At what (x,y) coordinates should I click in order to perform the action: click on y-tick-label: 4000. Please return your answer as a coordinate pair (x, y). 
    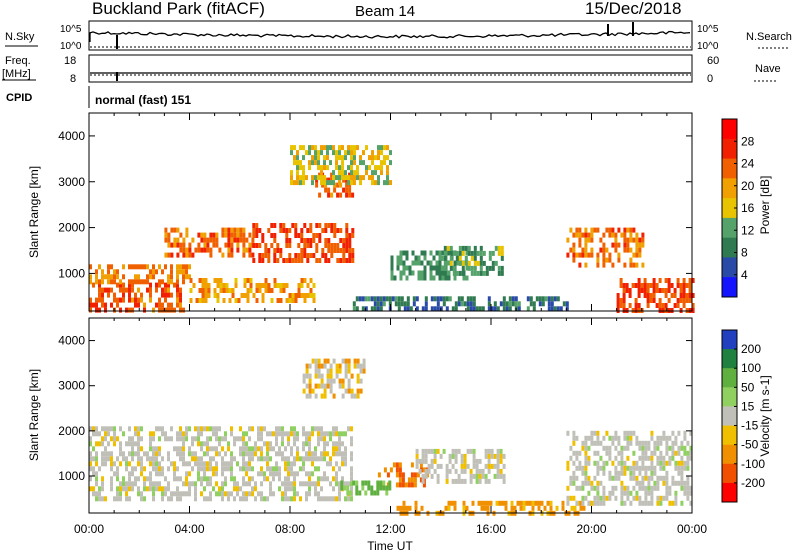
    Looking at the image, I should click on (71, 136).